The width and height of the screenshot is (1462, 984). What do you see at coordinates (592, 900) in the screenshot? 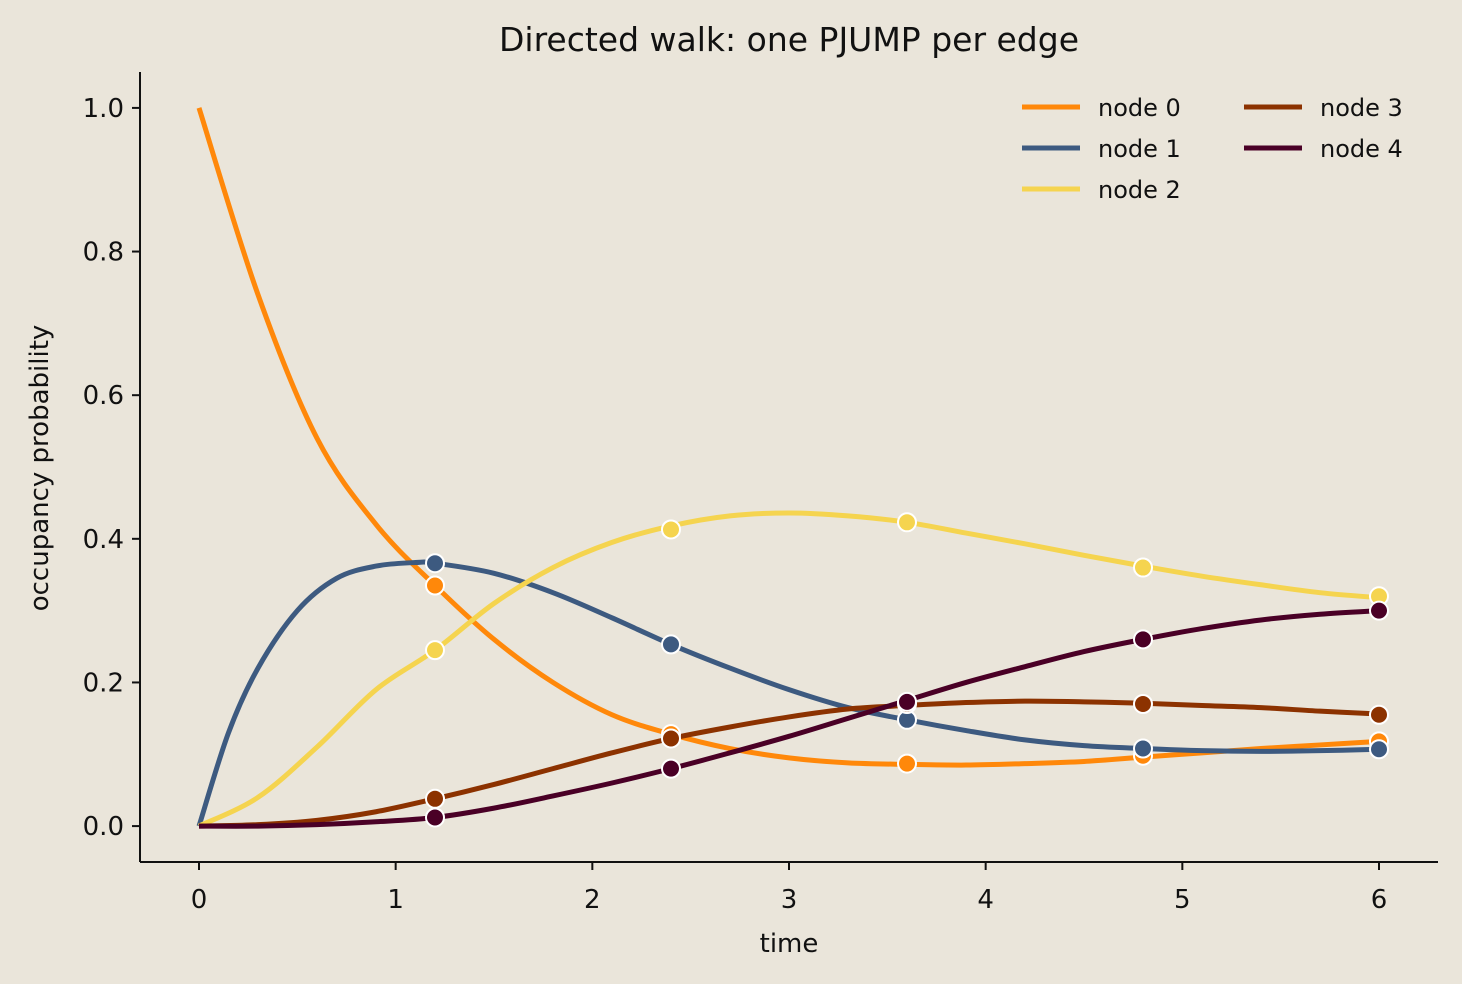
I see `x-tick-label: 2` at bounding box center [592, 900].